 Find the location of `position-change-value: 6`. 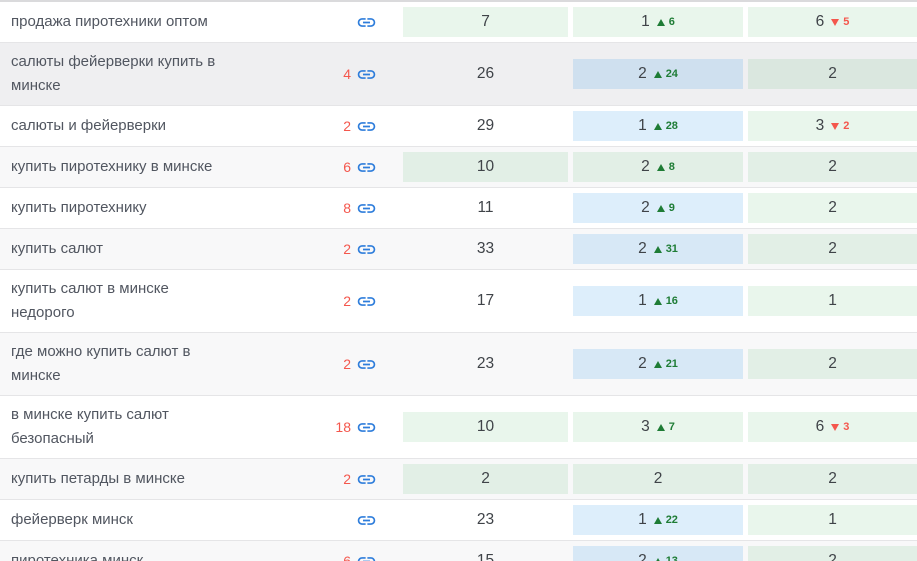

position-change-value: 6 is located at coordinates (671, 22).